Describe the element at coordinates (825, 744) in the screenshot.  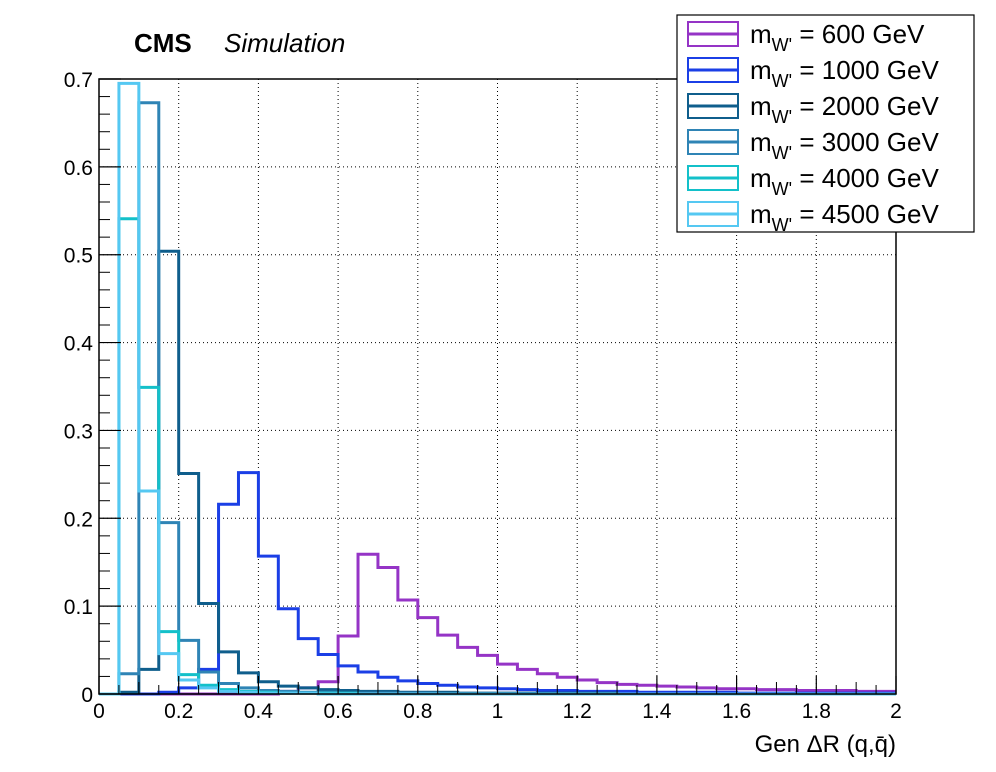
I see `x-axis-title: Gen ΔR (q,q̄)` at that location.